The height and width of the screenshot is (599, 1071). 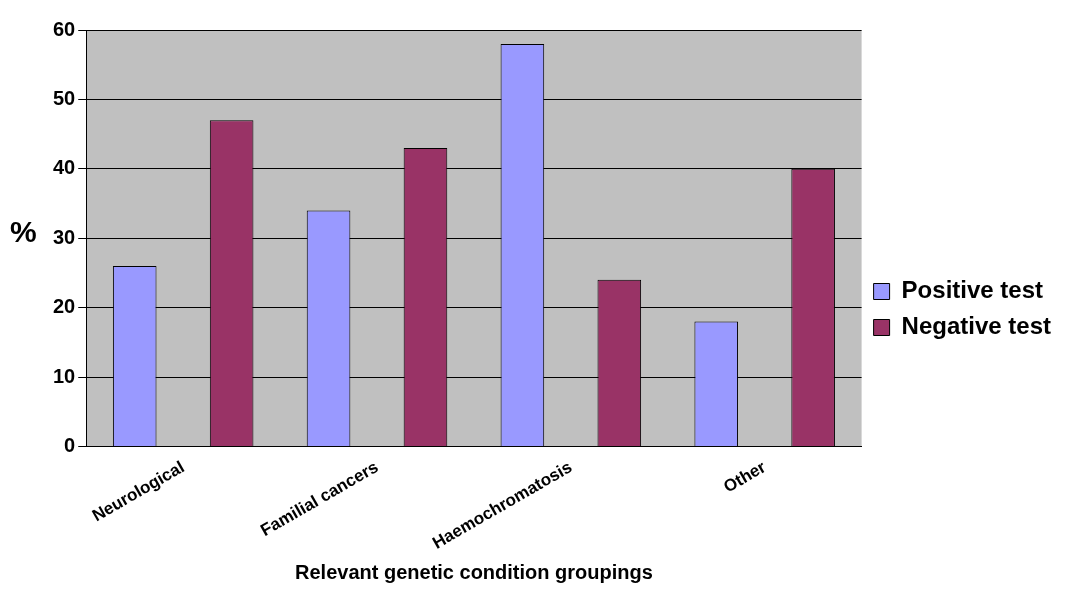 I want to click on y-tick-label: 0, so click(x=70, y=444).